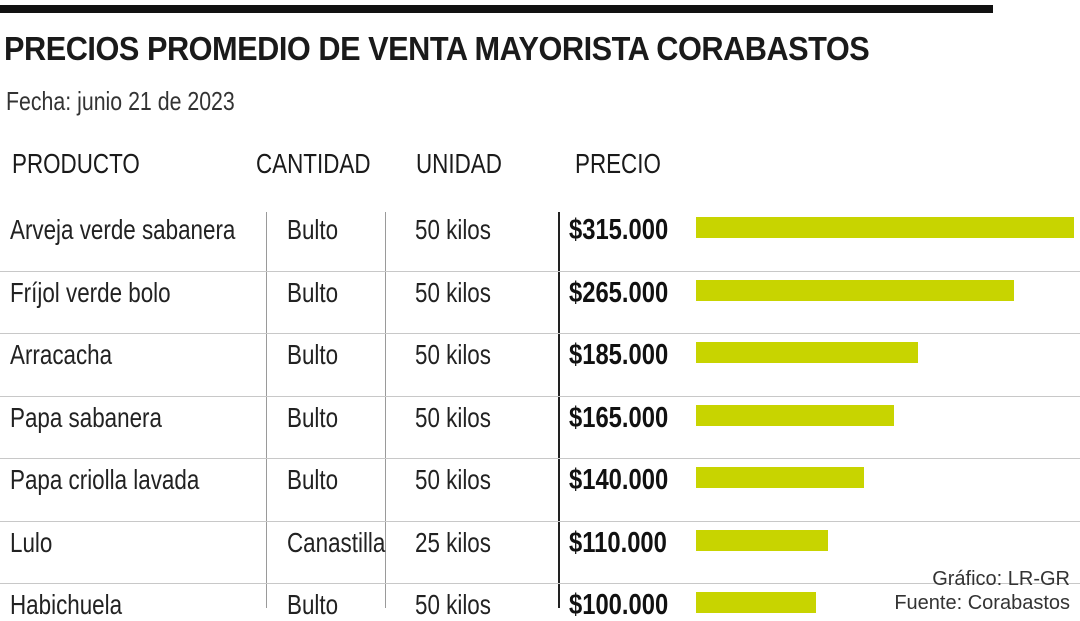 This screenshot has height=621, width=1080. Describe the element at coordinates (66, 604) in the screenshot. I see `product-name: Habichuela` at that location.